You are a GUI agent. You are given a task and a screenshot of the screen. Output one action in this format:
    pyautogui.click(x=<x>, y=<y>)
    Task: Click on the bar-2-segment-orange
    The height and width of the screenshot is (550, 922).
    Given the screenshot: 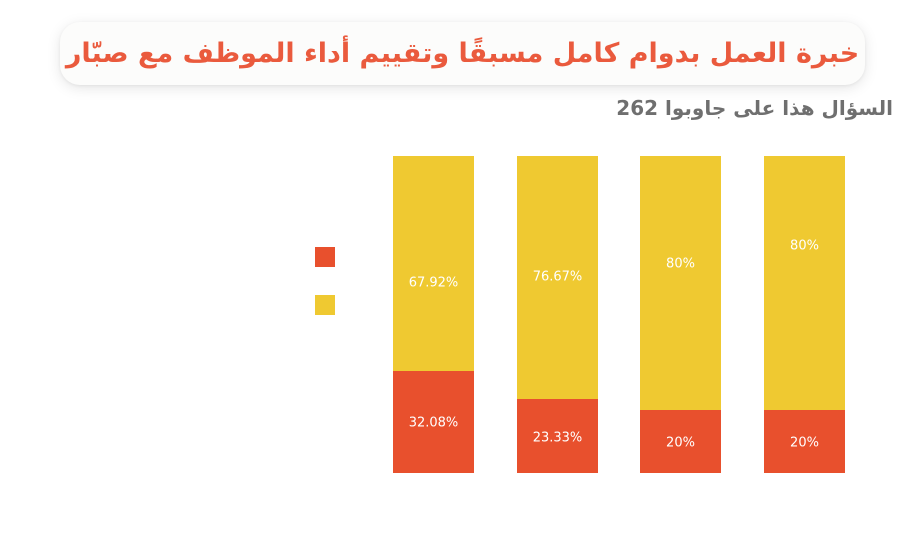 What is the action you would take?
    pyautogui.click(x=557, y=436)
    